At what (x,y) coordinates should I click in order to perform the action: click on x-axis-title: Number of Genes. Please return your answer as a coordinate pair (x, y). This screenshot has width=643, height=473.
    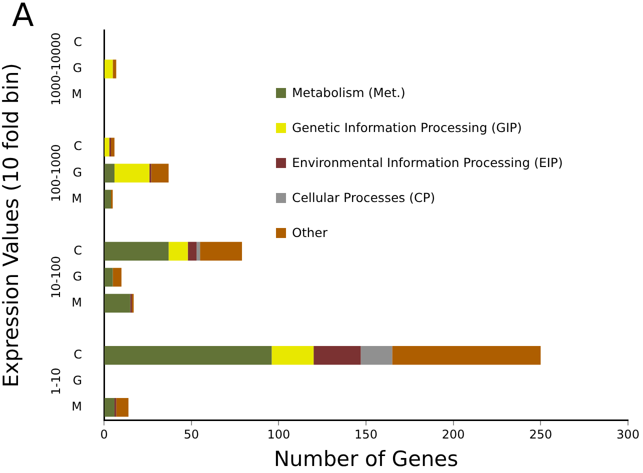
    Looking at the image, I should click on (366, 458).